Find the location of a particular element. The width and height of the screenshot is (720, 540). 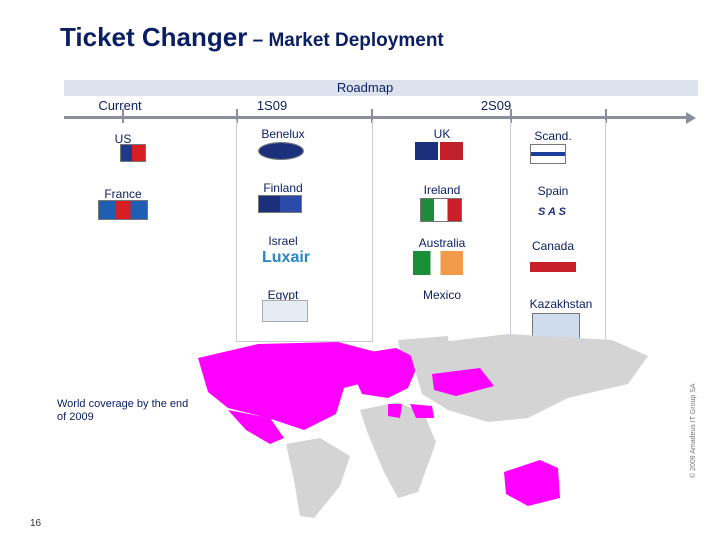

column-box-1s09 is located at coordinates (304, 231).